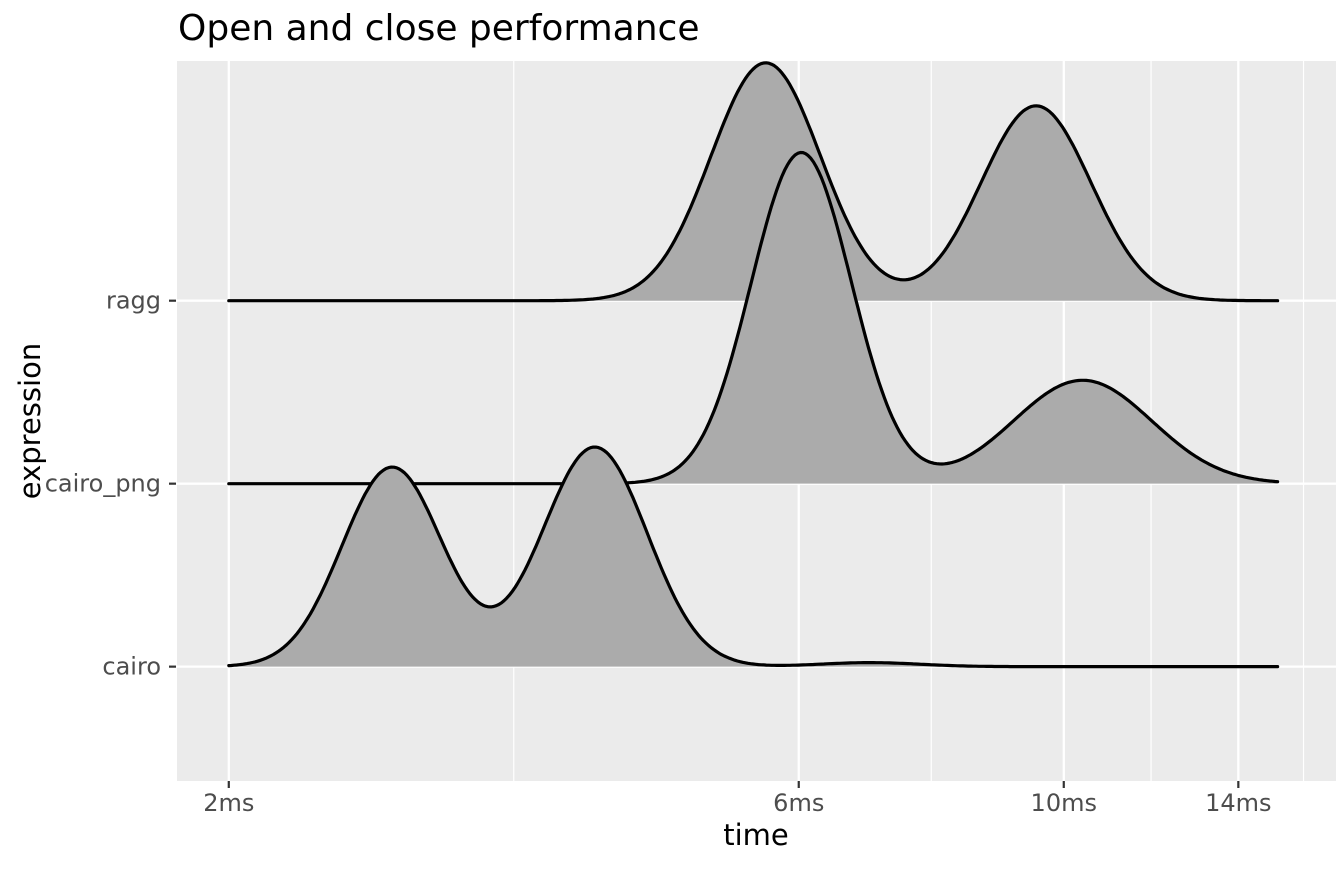 This screenshot has height=870, width=1344. Describe the element at coordinates (756, 835) in the screenshot. I see `x-axis-title: time` at that location.